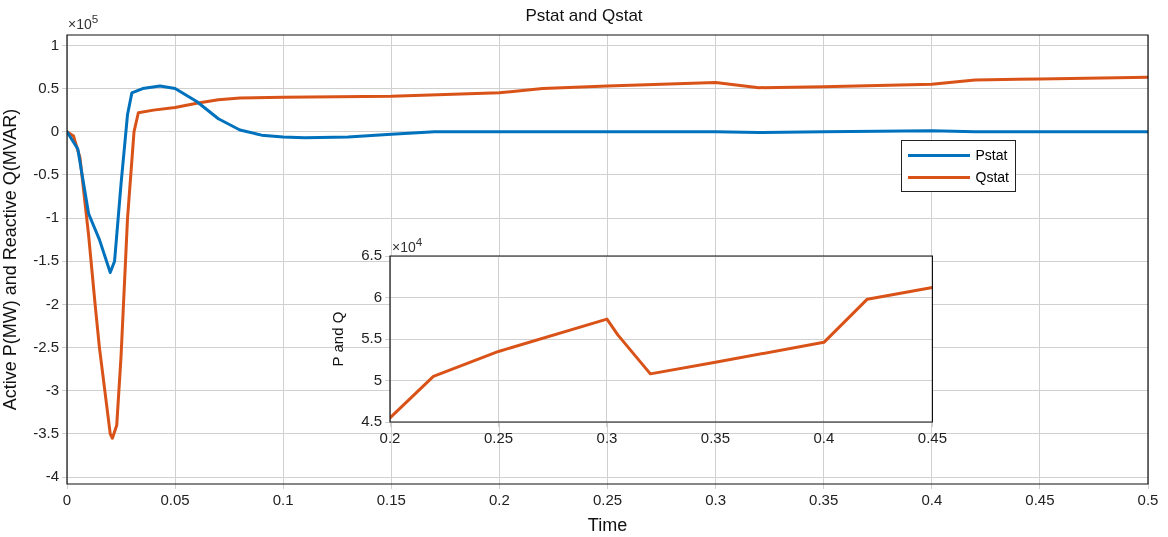 The height and width of the screenshot is (537, 1168). What do you see at coordinates (54, 44) in the screenshot?
I see `y-tick-label: 1` at bounding box center [54, 44].